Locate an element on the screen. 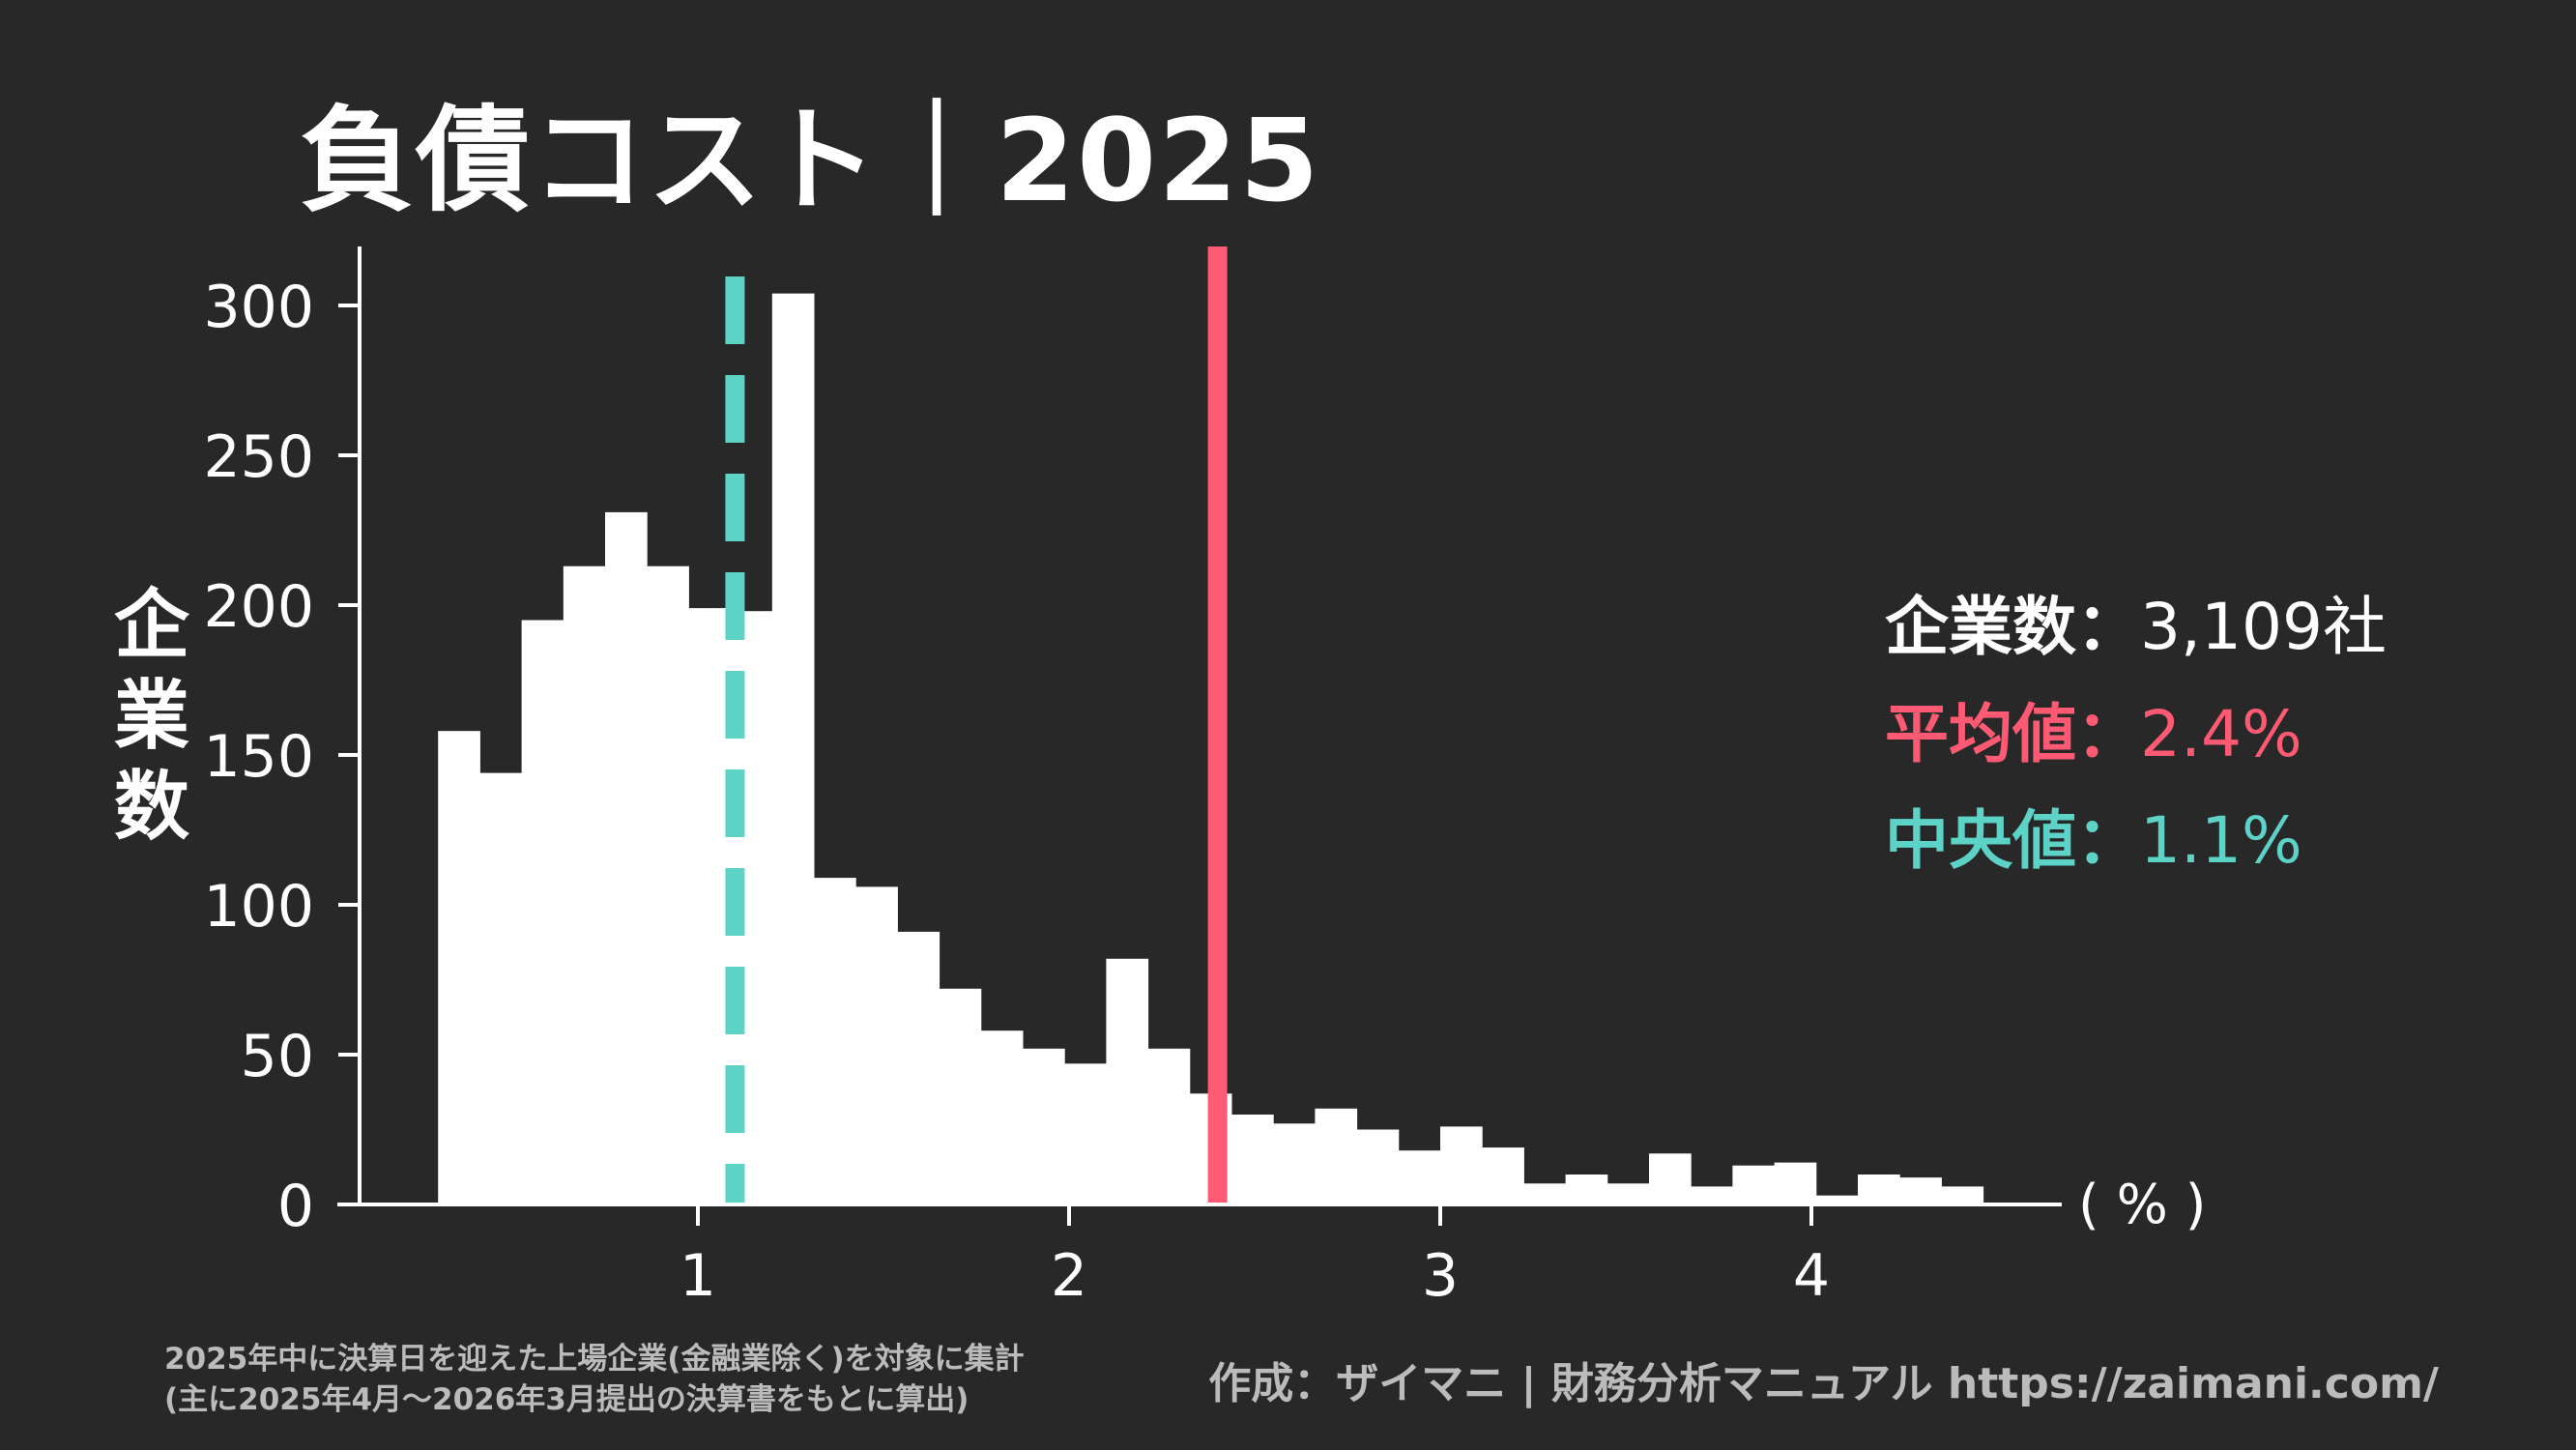 Image resolution: width=2576 pixels, height=1450 pixels. y-axis-label: 企業数 is located at coordinates (151, 716).